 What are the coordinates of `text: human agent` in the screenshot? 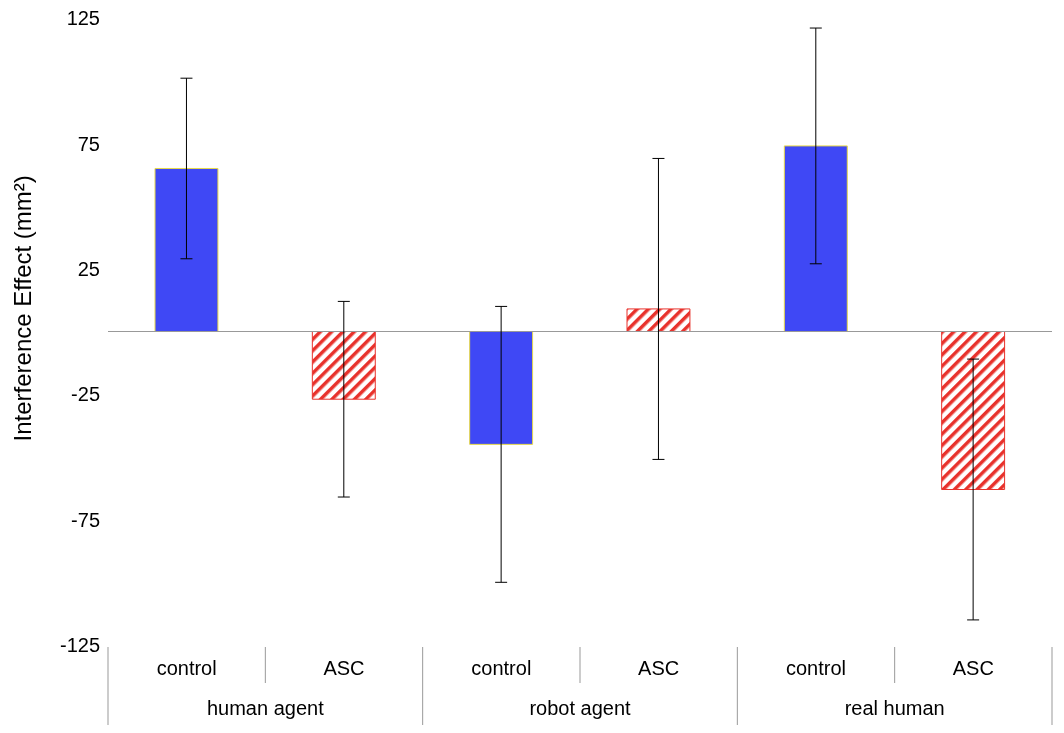 It's located at (265, 708).